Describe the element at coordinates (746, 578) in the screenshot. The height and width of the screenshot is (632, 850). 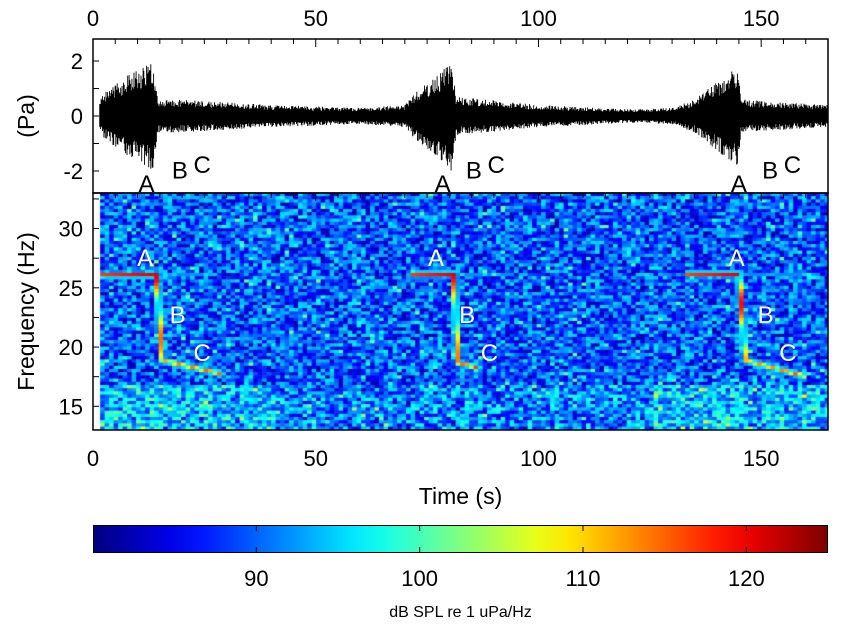
I see `colorbar-tick-label: 120` at that location.